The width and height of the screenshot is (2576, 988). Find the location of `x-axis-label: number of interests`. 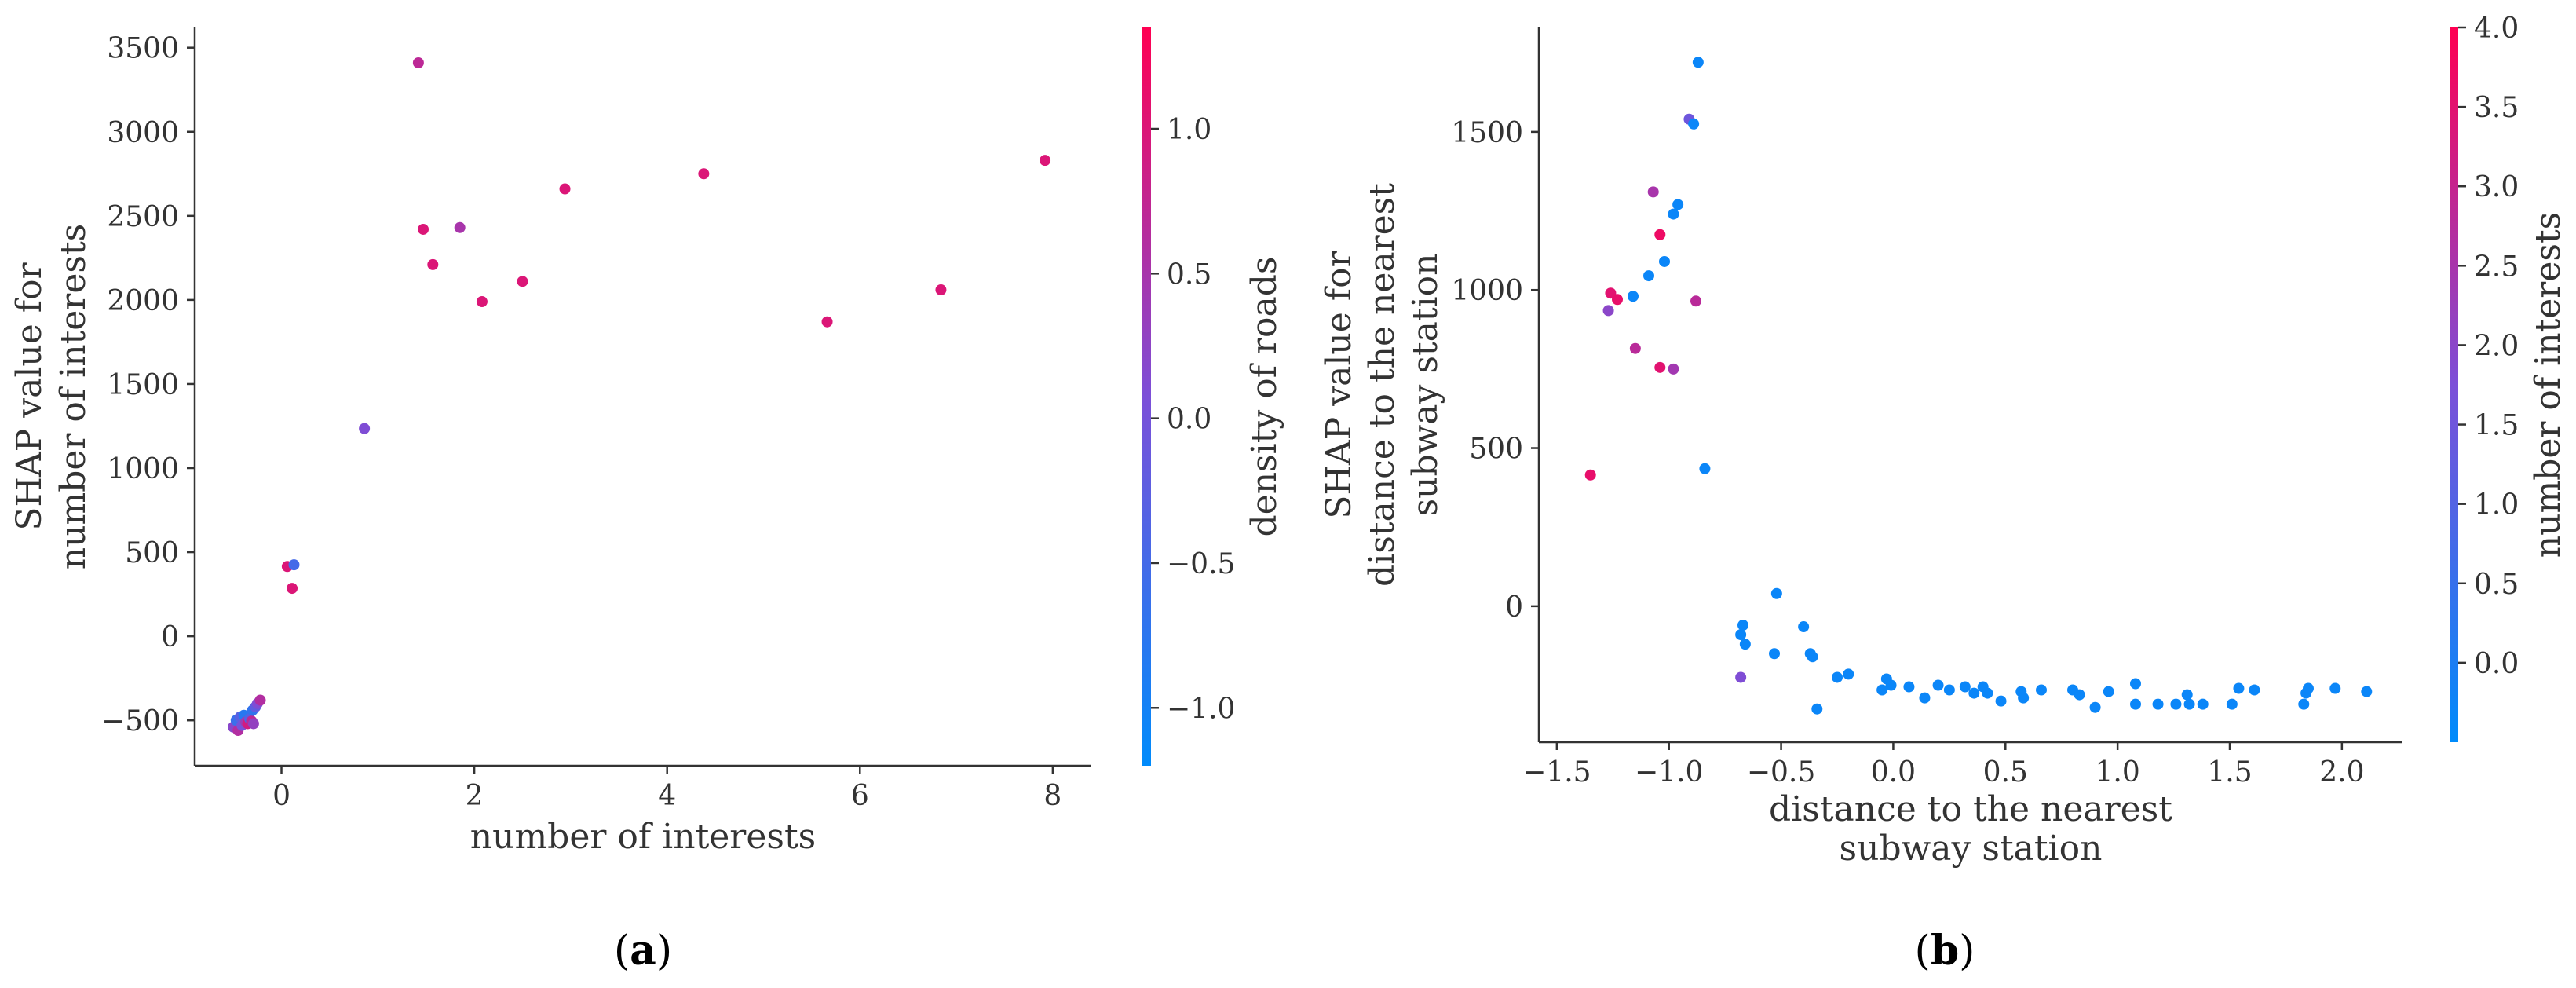

x-axis-label: number of interests is located at coordinates (643, 837).